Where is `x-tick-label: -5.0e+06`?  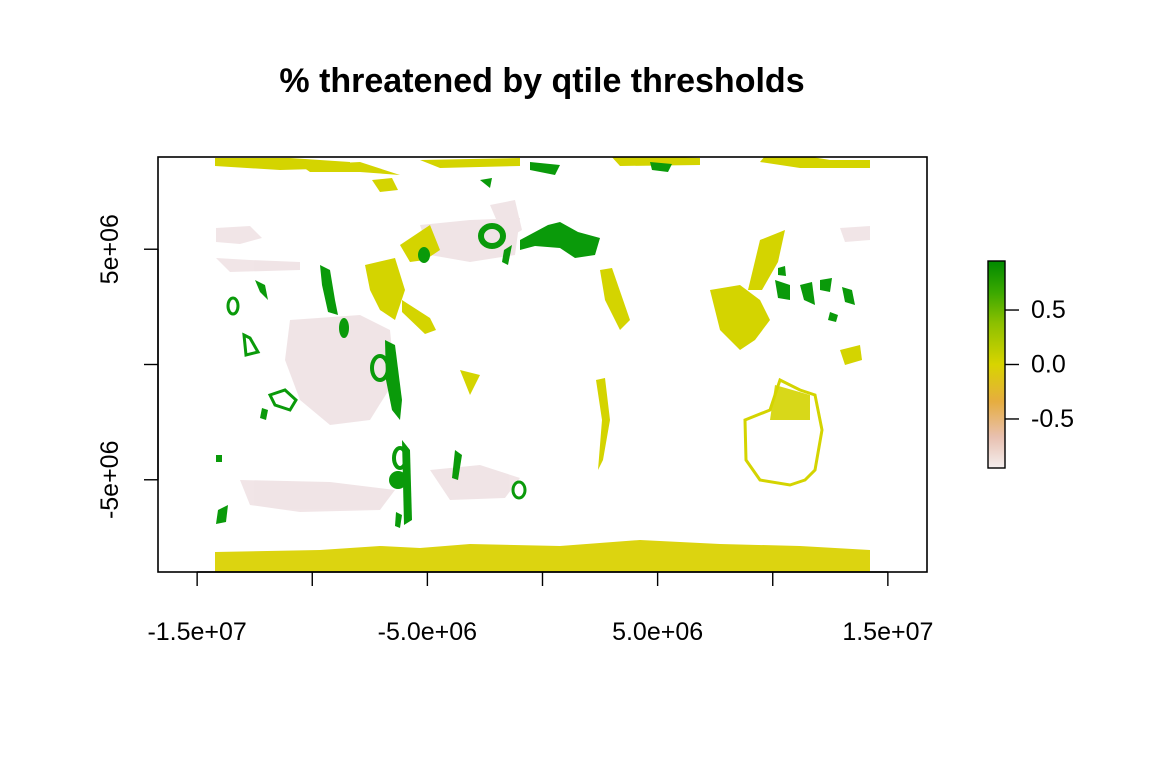 x-tick-label: -5.0e+06 is located at coordinates (427, 632).